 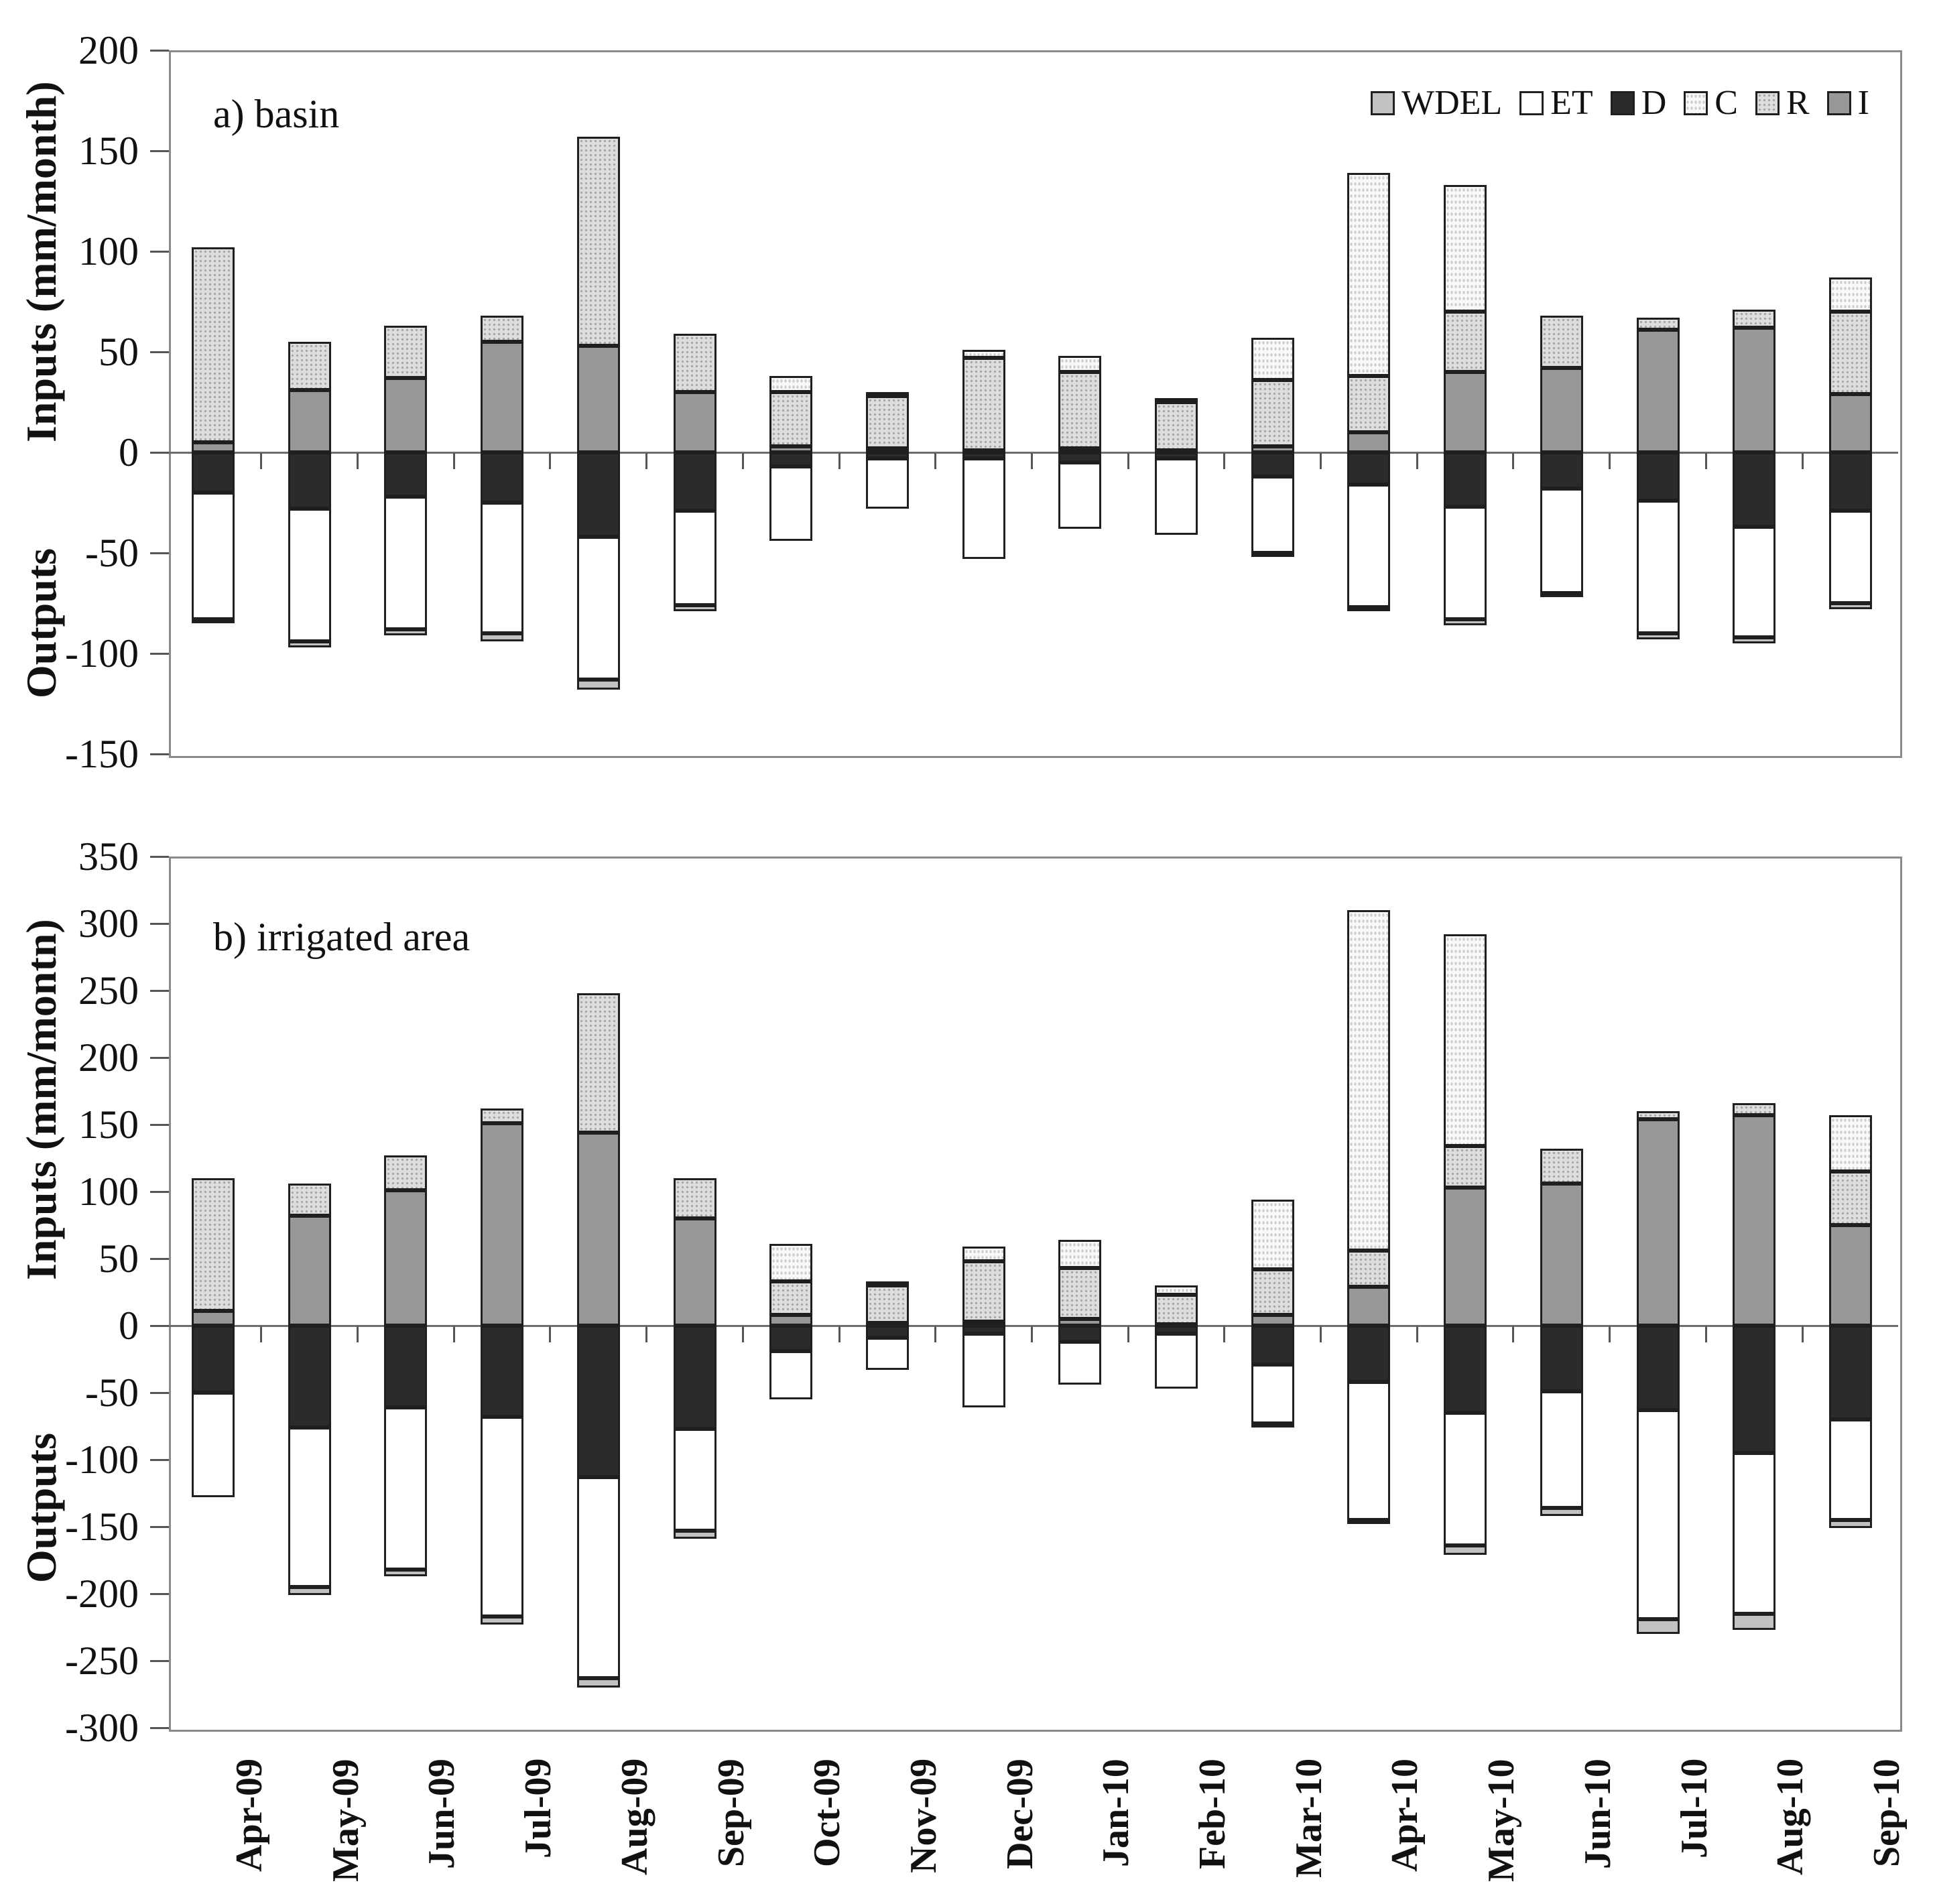 I want to click on legend-swatch-R, so click(x=1768, y=103).